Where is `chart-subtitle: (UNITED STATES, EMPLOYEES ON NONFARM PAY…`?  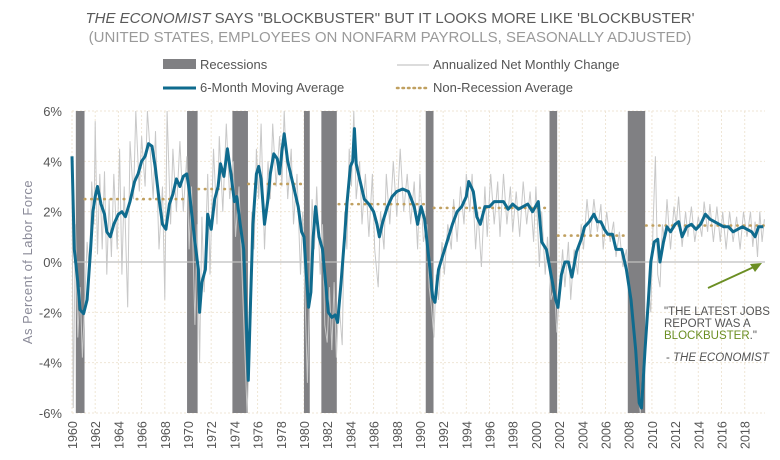
chart-subtitle: (UNITED STATES, EMPLOYEES ON NONFARM PAY… is located at coordinates (390, 37).